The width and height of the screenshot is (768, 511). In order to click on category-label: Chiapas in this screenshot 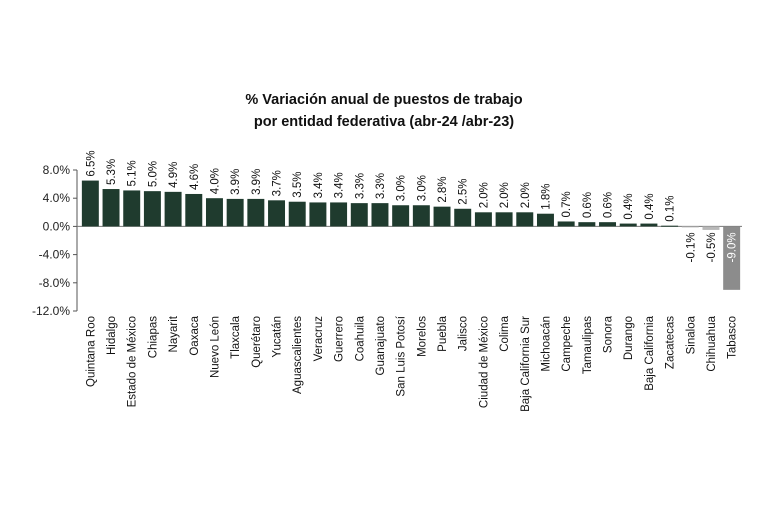, I will do `click(153, 337)`.